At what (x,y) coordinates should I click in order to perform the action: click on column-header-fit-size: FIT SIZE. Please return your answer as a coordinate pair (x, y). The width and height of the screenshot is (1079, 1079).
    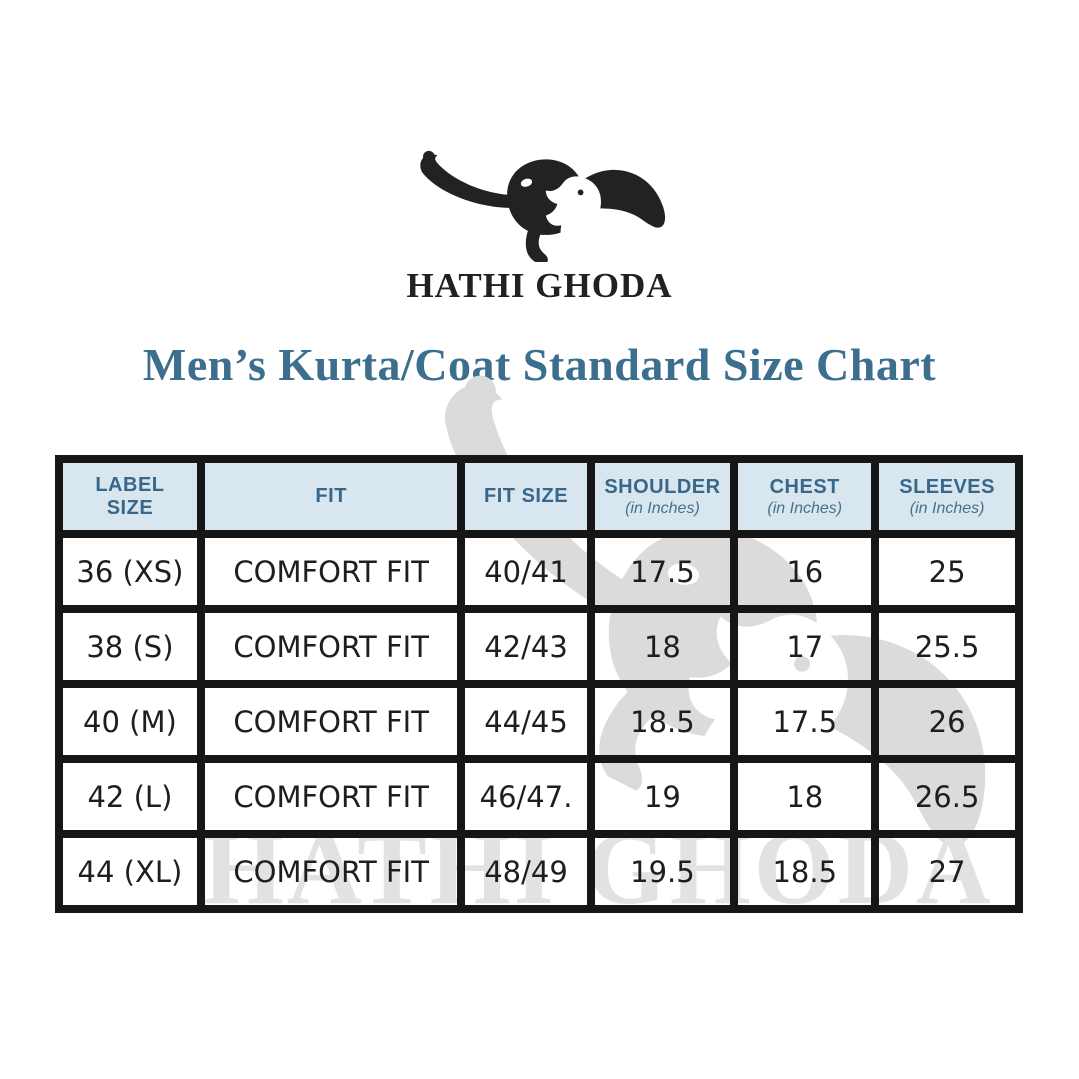
    Looking at the image, I should click on (526, 496).